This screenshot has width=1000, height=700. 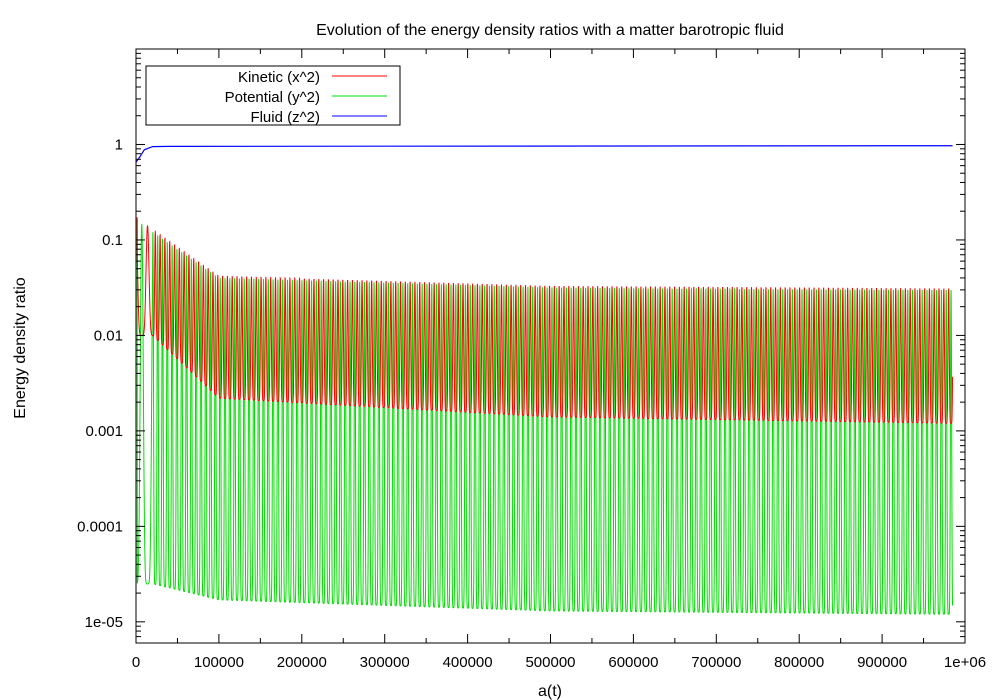 What do you see at coordinates (104, 622) in the screenshot?
I see `y-tick-label: 1e-05` at bounding box center [104, 622].